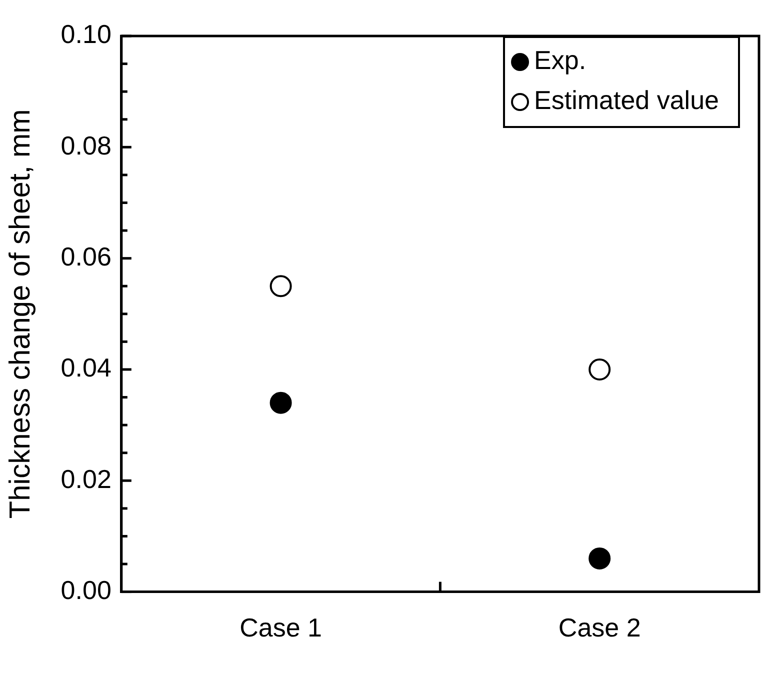  I want to click on x-tick-label: Case 1, so click(281, 627).